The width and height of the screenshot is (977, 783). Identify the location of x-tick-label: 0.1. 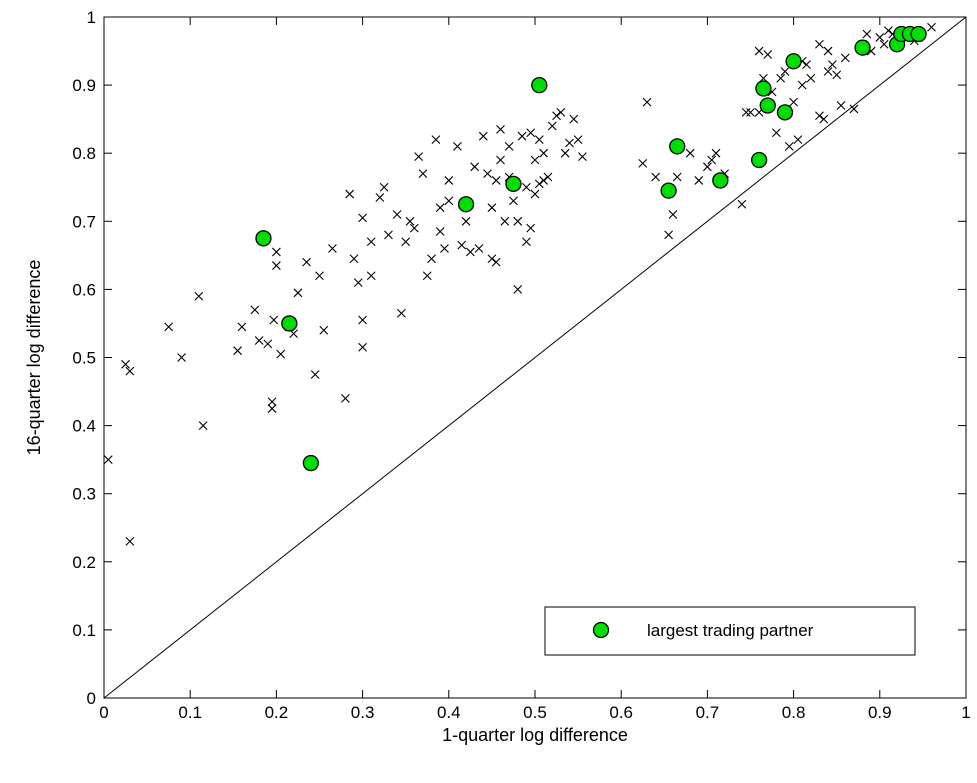
(190, 712).